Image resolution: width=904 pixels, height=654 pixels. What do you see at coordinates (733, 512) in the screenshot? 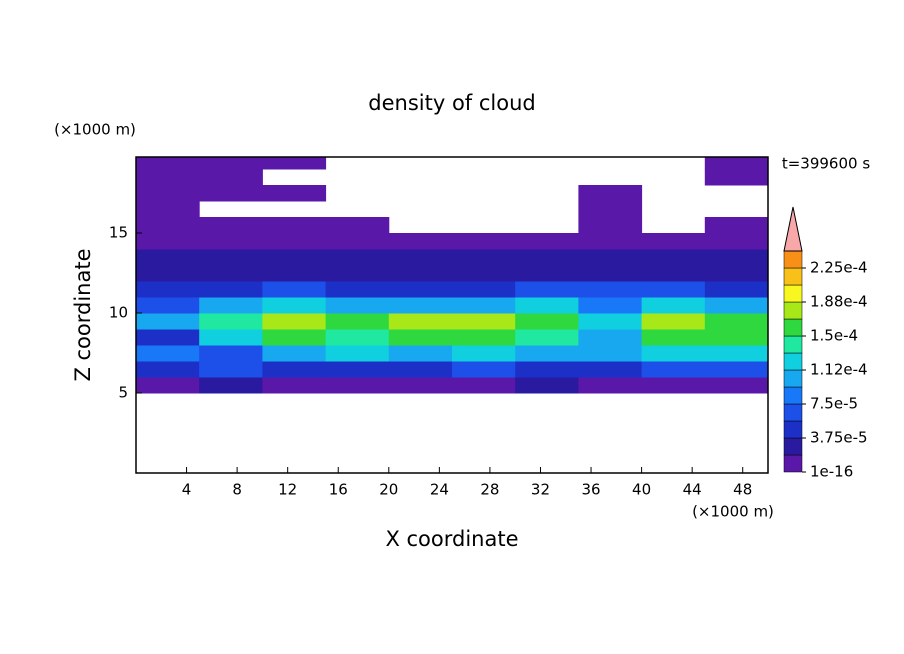
I see `x-unit: (×1000 m)` at bounding box center [733, 512].